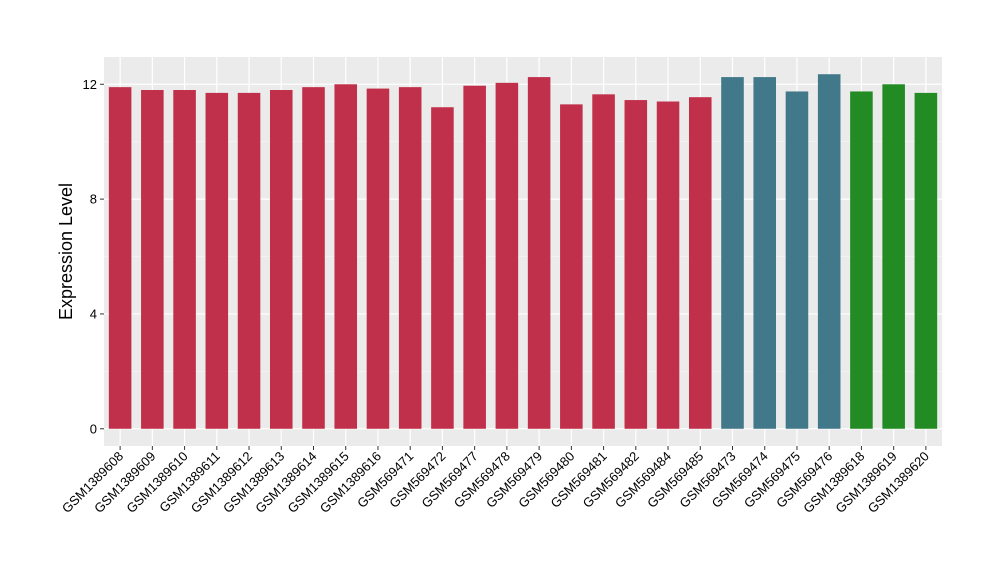  What do you see at coordinates (93, 428) in the screenshot?
I see `y-tick-label: 0` at bounding box center [93, 428].